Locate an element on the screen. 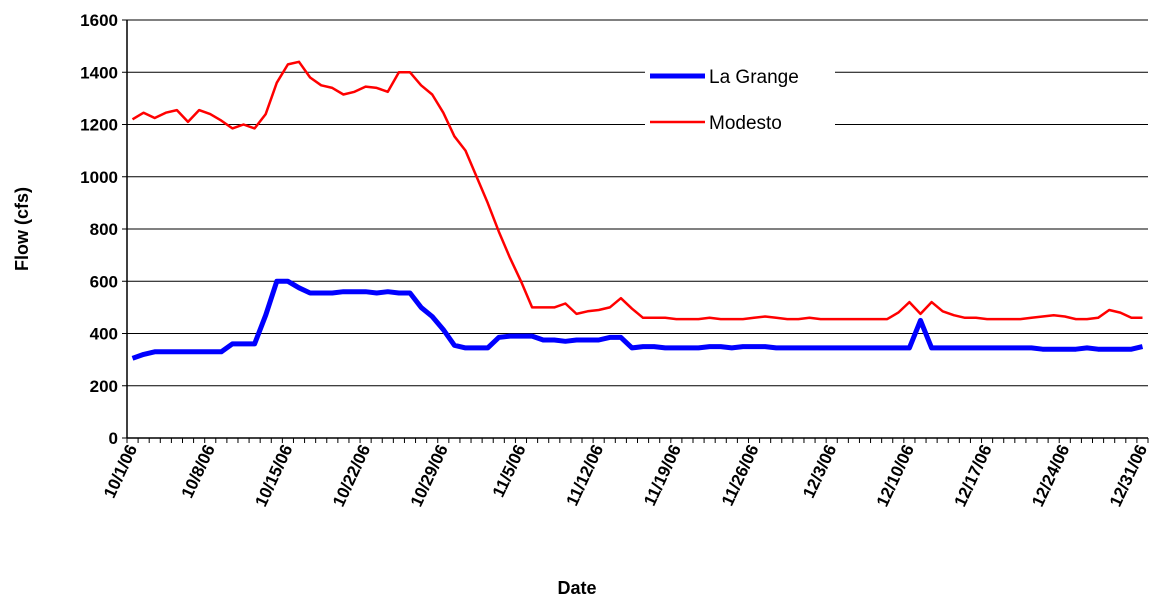 This screenshot has height=609, width=1155. x-axis-label: Date is located at coordinates (576, 588).